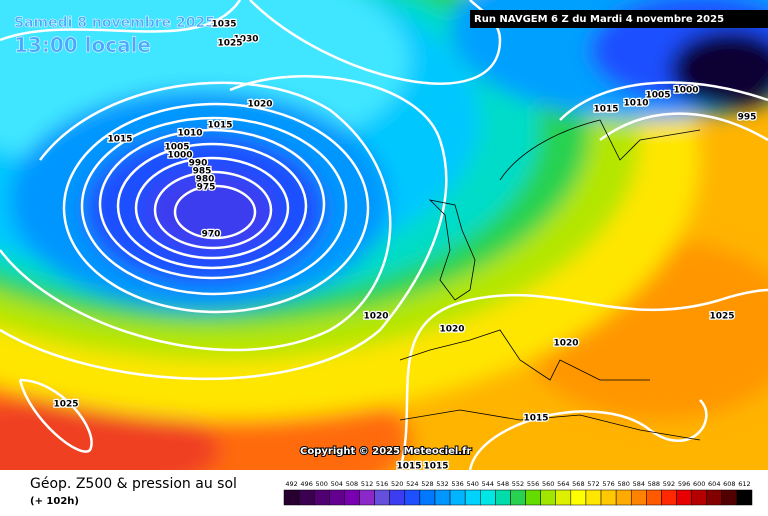 This screenshot has width=768, height=516. Describe the element at coordinates (654, 484) in the screenshot. I see `scale-label: 588` at that location.